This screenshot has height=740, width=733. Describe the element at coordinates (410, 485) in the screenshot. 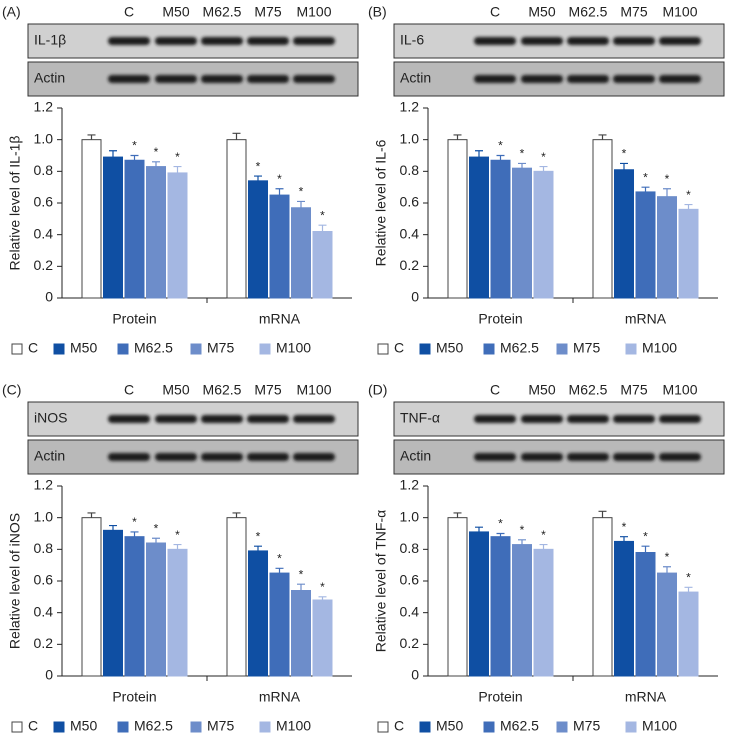

I see `y-tick-label: 1.2` at that location.